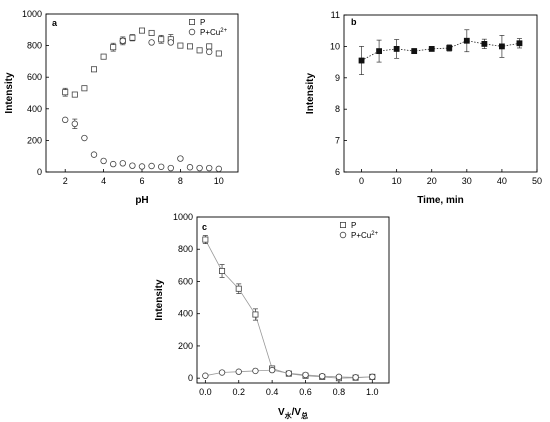 Image resolution: width=550 pixels, height=422 pixels. Describe the element at coordinates (205, 392) in the screenshot. I see `x-tick-label: 0.0` at that location.